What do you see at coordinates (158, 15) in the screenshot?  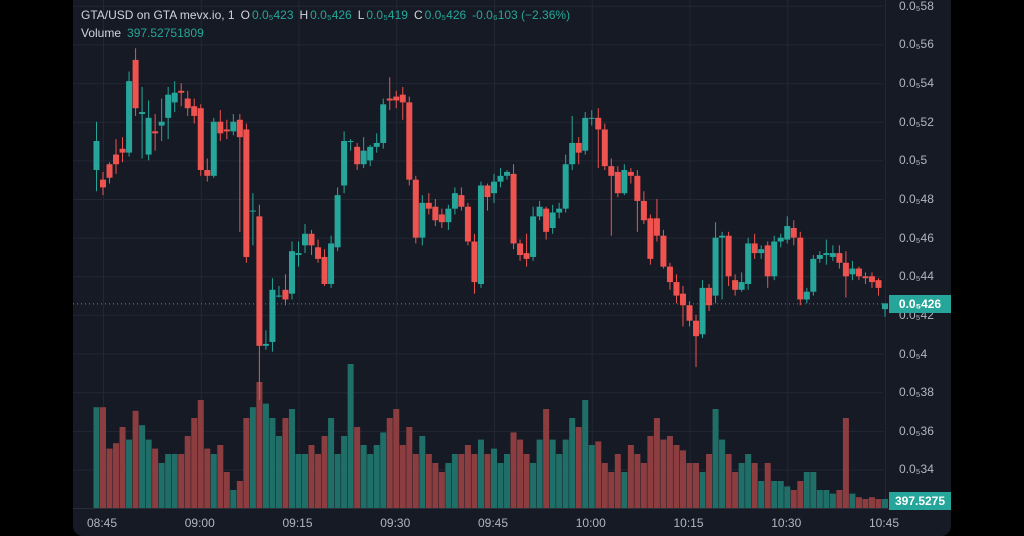 I see `symbol-title: GTA/USD on GTA mevx.io, 1` at bounding box center [158, 15].